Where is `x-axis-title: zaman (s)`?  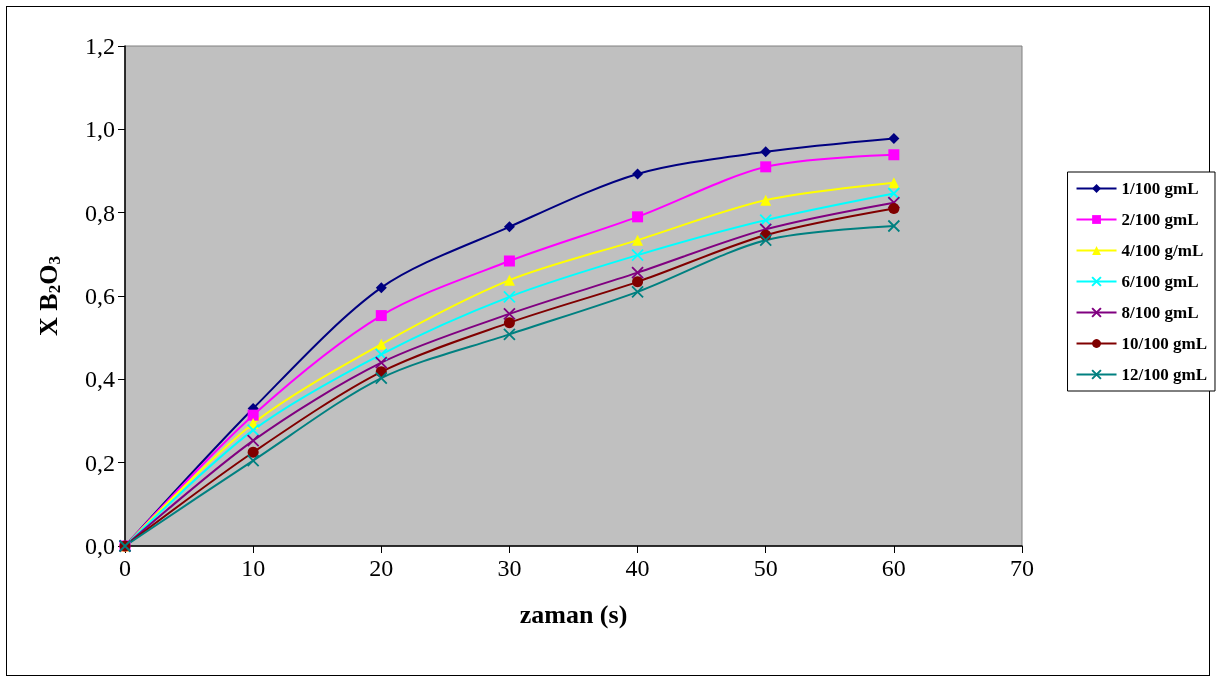 x-axis-title: zaman (s) is located at coordinates (573, 614).